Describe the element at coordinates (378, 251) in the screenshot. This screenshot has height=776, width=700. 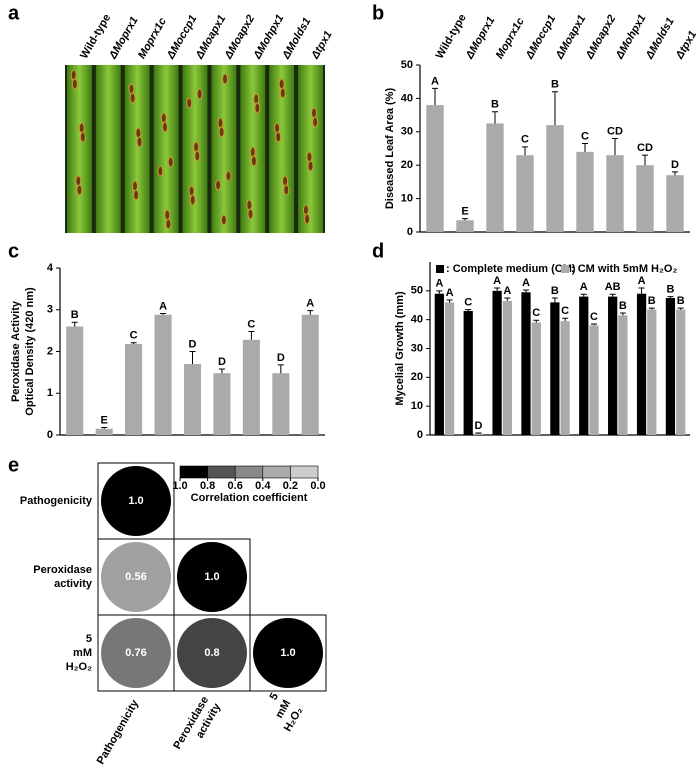
I see `panel-label: d` at that location.